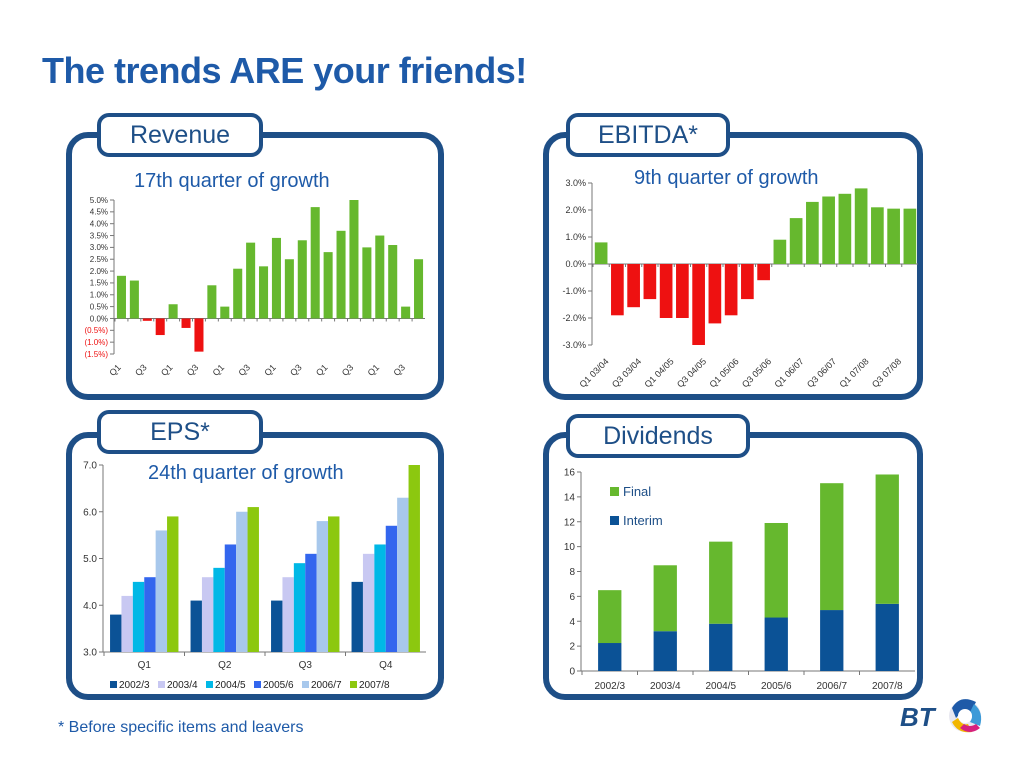 This screenshot has width=1024, height=768. I want to click on revenue-subtitle: 17th quarter of growth, so click(232, 181).